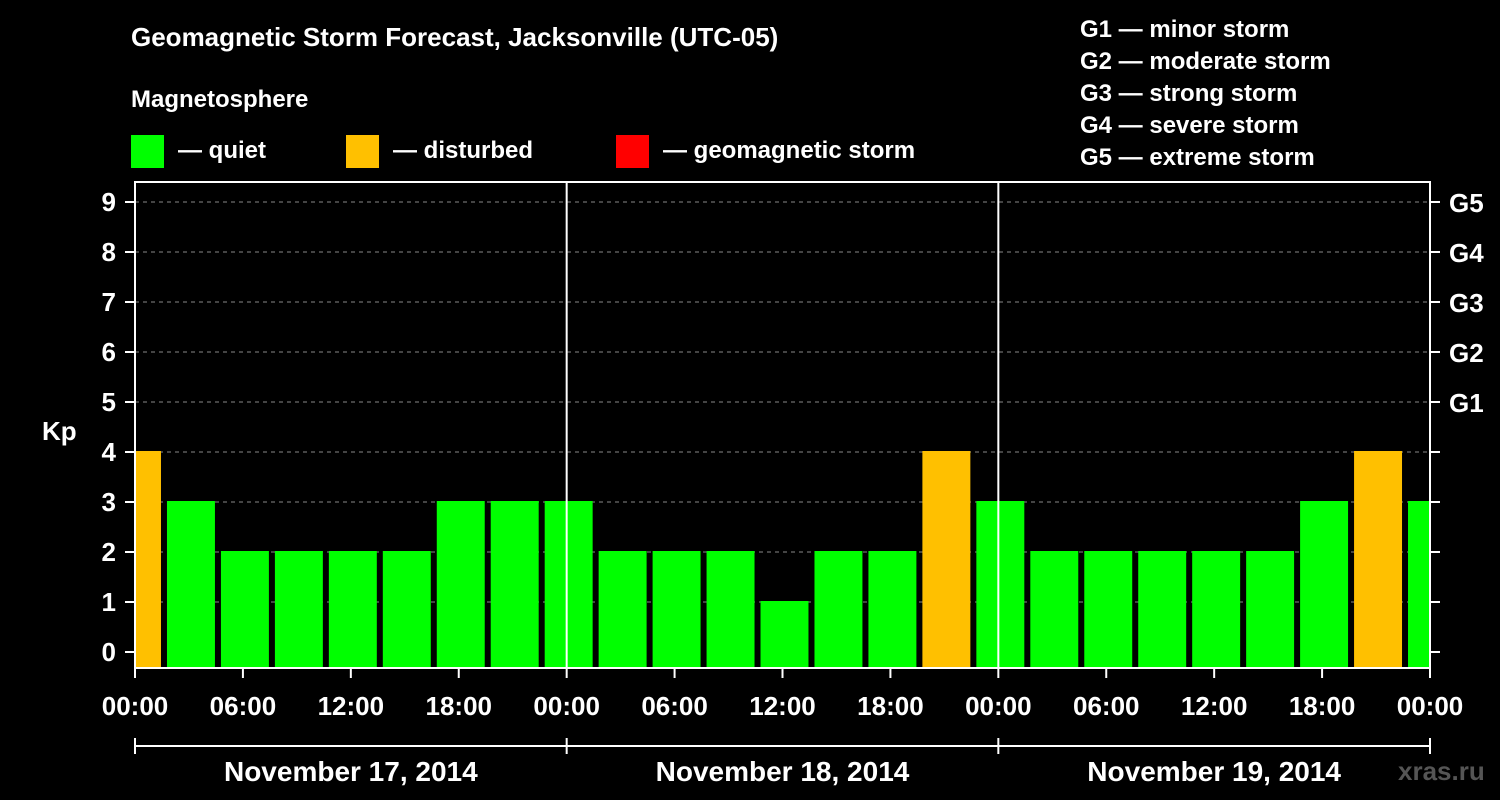  Describe the element at coordinates (147, 151) in the screenshot. I see `legend-swatch-quiet` at that location.